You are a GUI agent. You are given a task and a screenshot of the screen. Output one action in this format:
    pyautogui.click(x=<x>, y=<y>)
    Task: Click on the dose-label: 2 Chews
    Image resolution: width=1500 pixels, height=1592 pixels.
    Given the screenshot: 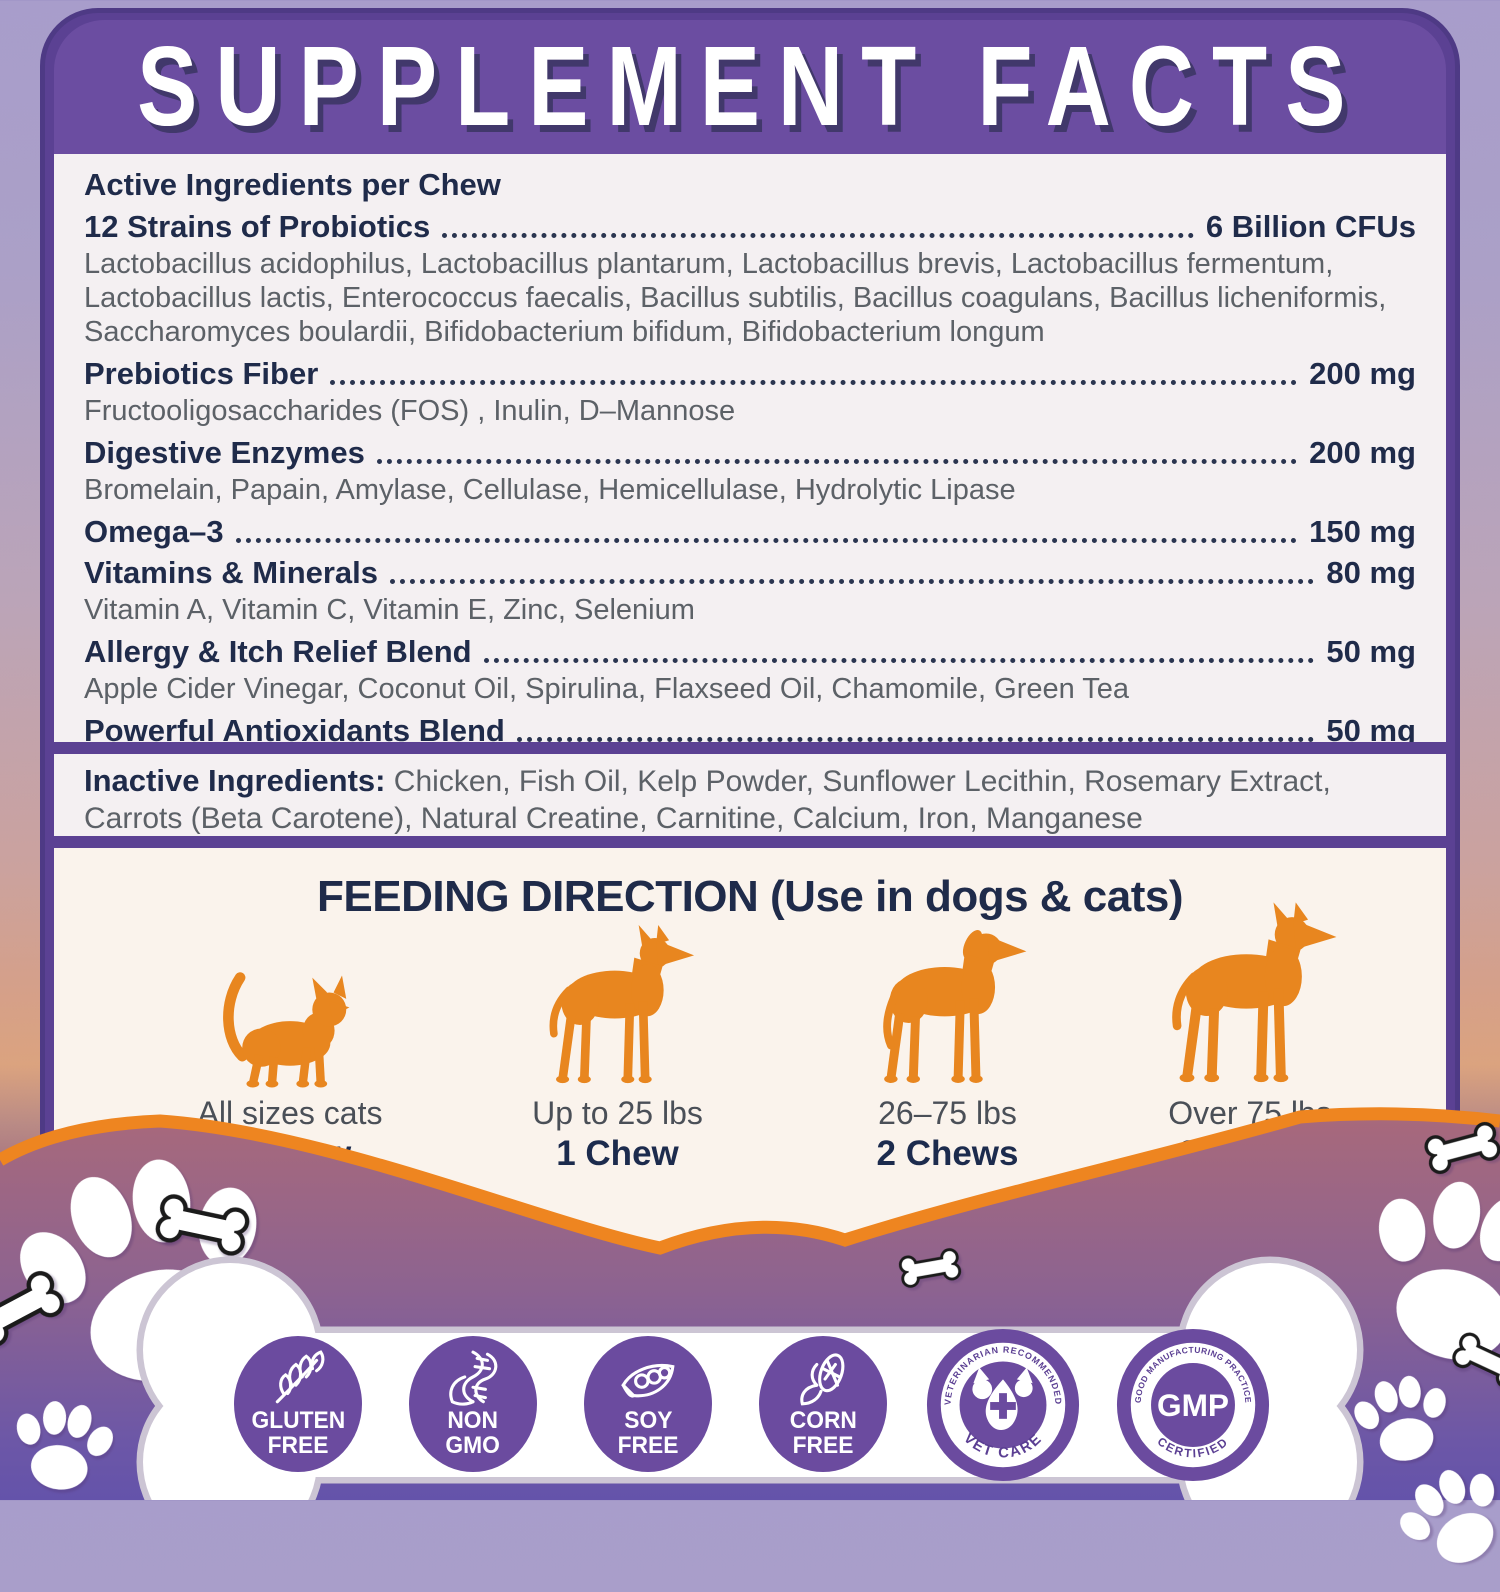 What is the action you would take?
    pyautogui.click(x=947, y=1153)
    